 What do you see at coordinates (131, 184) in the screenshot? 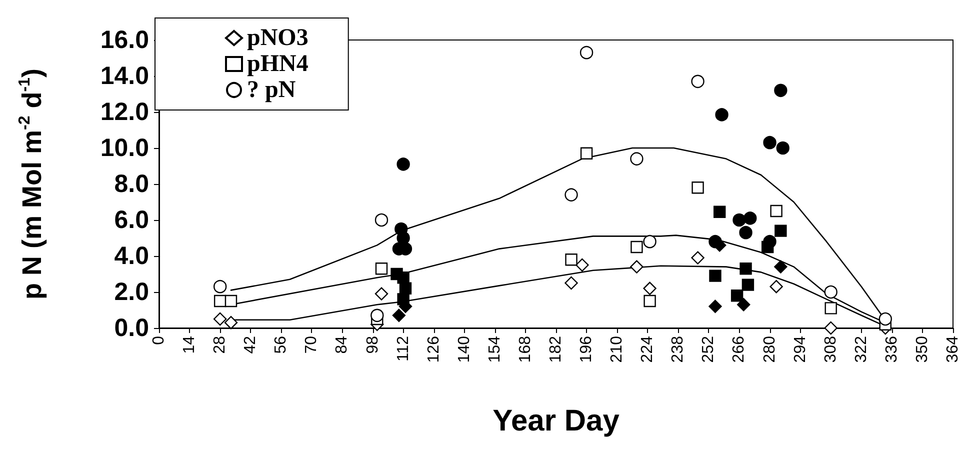
I see `y-tick-label: 8.0` at bounding box center [131, 184].